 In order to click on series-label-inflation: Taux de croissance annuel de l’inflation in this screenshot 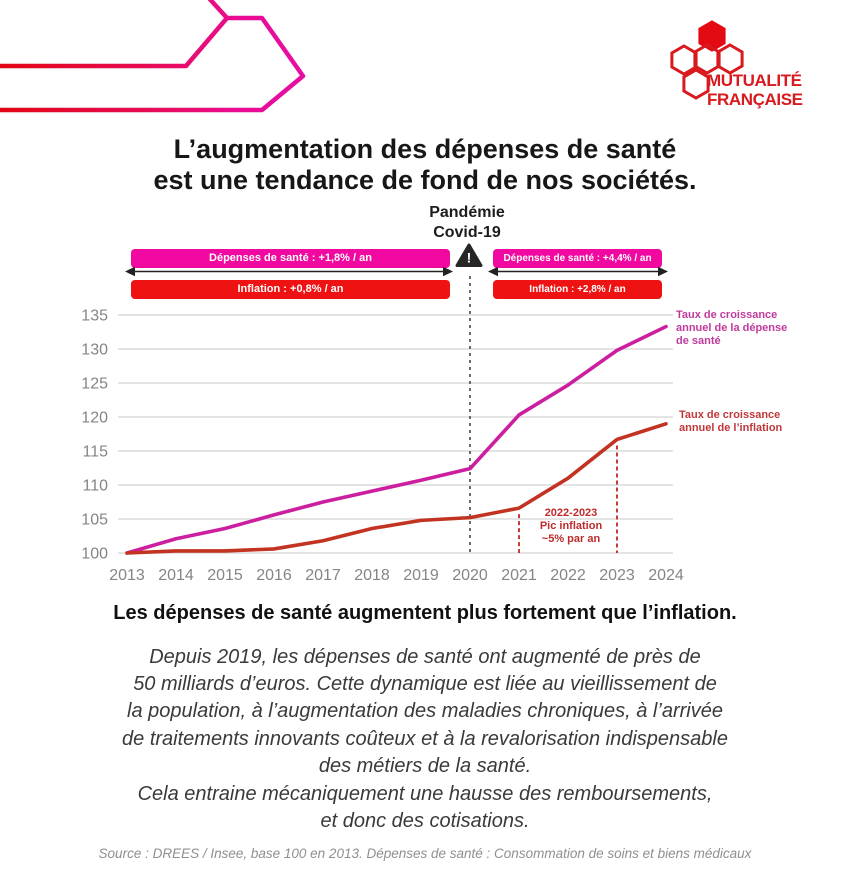, I will do `click(731, 422)`.